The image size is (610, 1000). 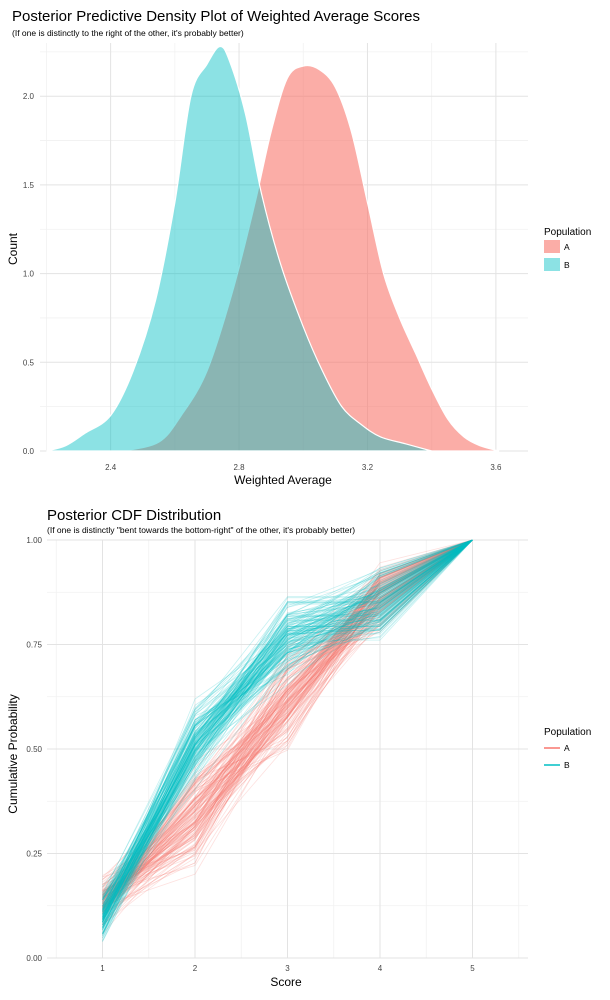 I want to click on density-legend: Population A B, so click(x=567, y=249).